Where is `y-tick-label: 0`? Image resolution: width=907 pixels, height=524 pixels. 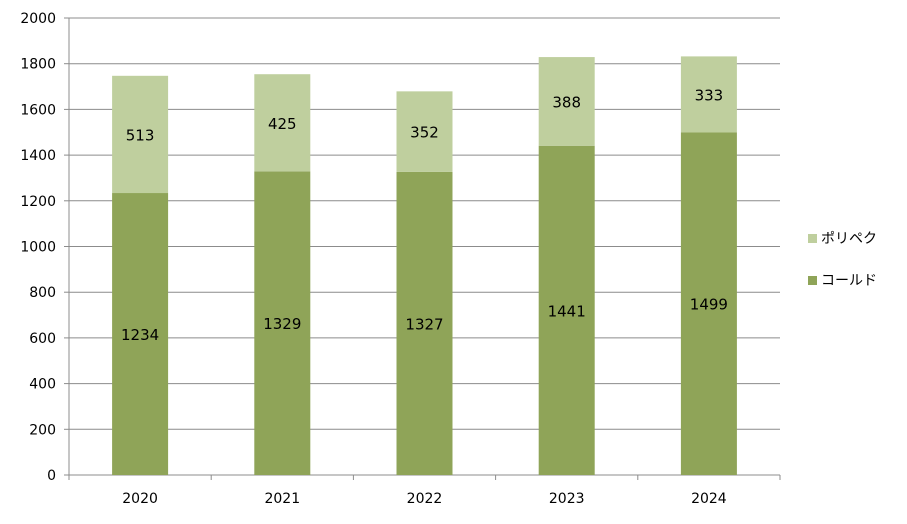
y-tick-label: 0 is located at coordinates (51, 476).